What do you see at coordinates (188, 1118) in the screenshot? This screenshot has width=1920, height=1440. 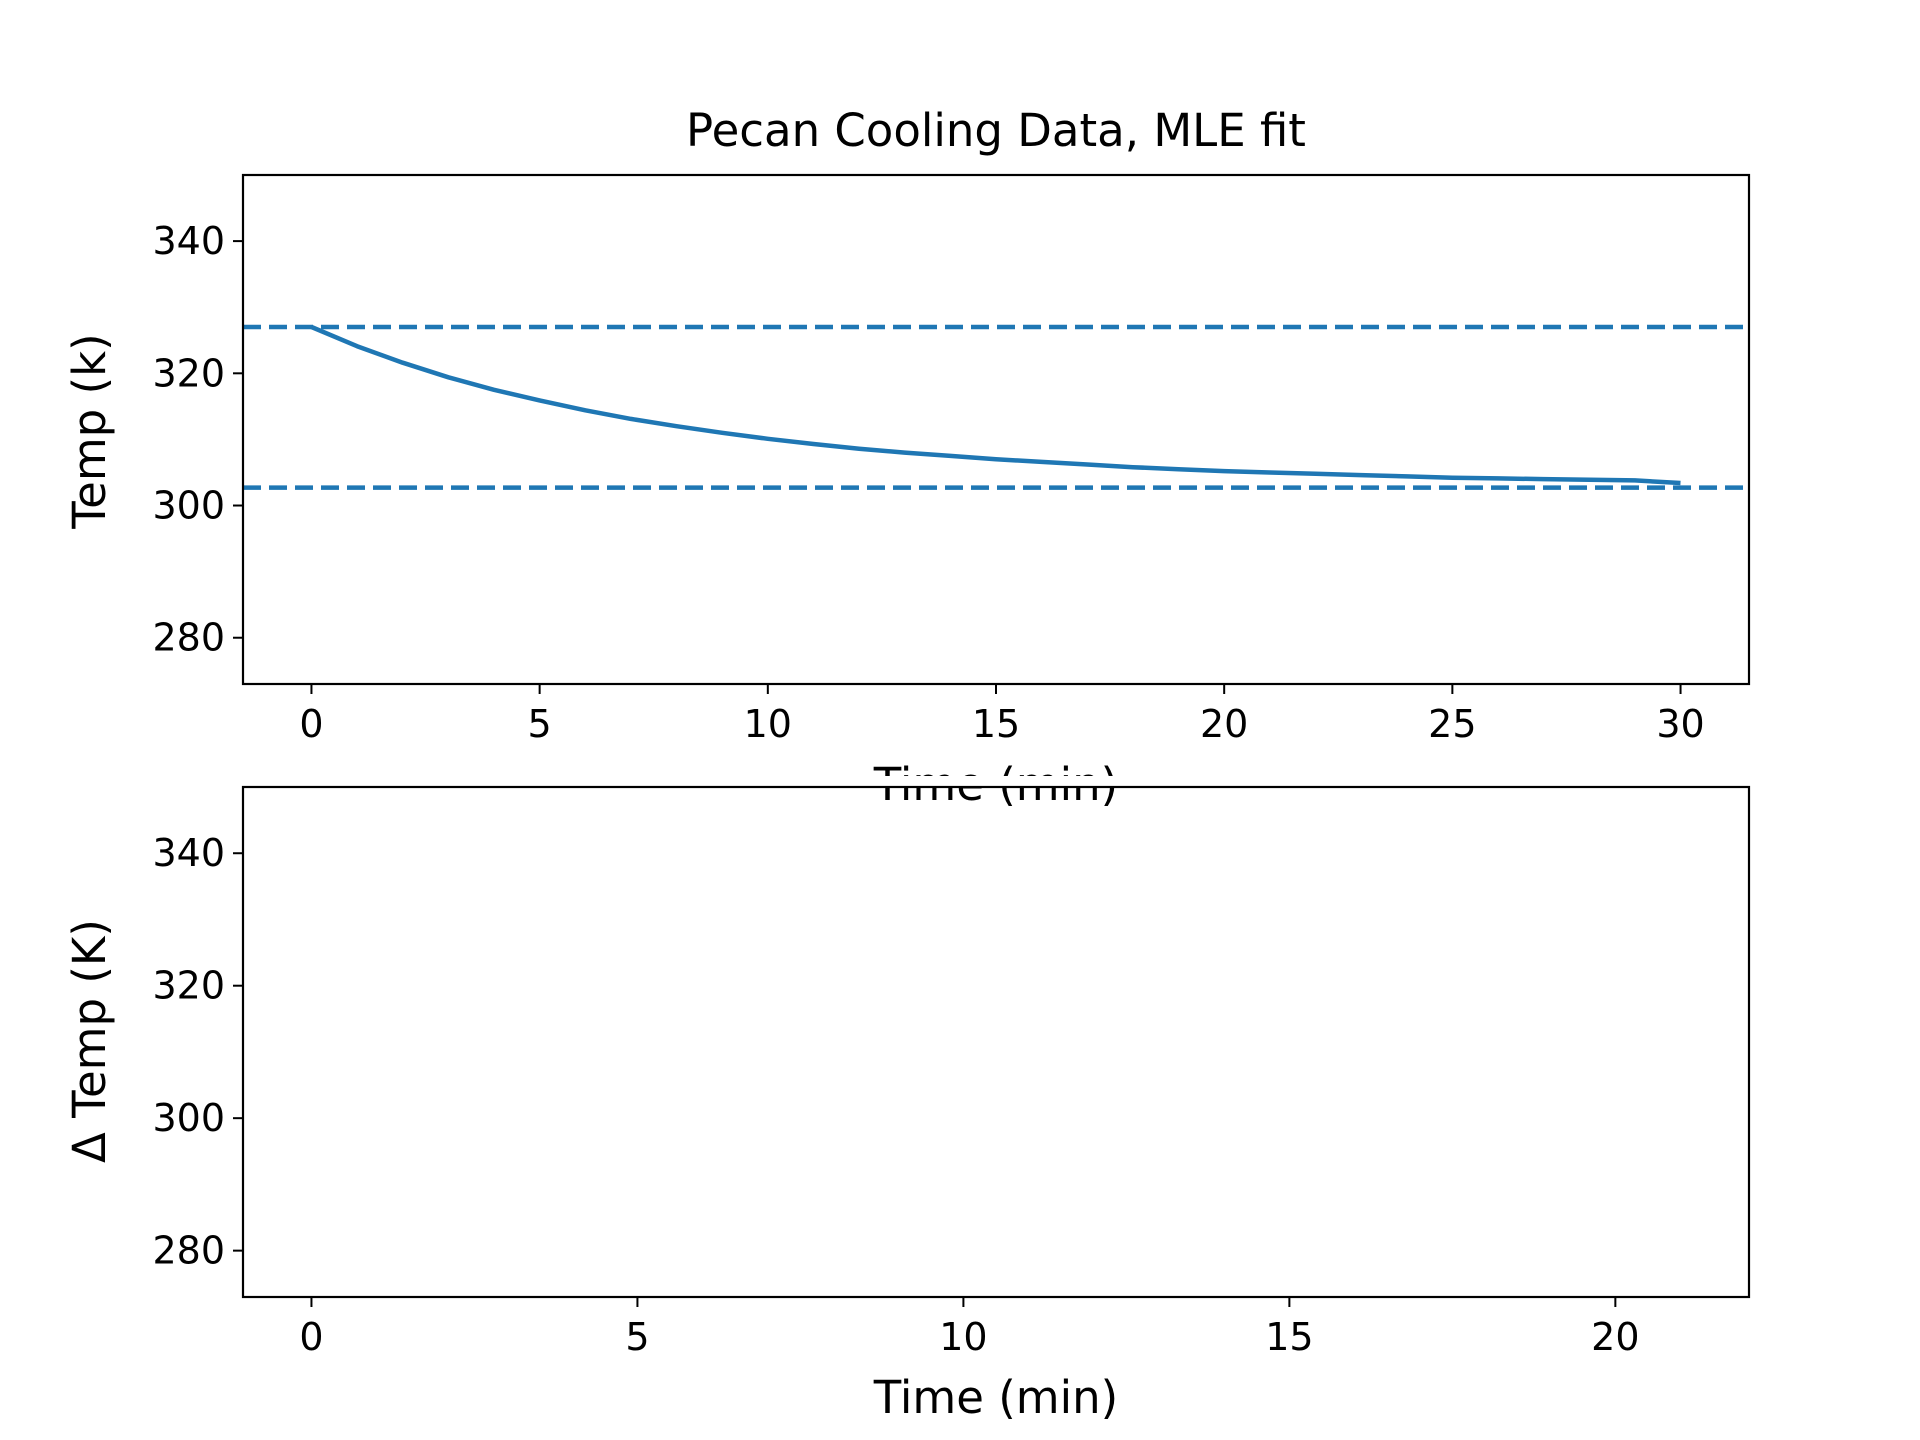 I see `bottom-y-tick-label: 300` at bounding box center [188, 1118].